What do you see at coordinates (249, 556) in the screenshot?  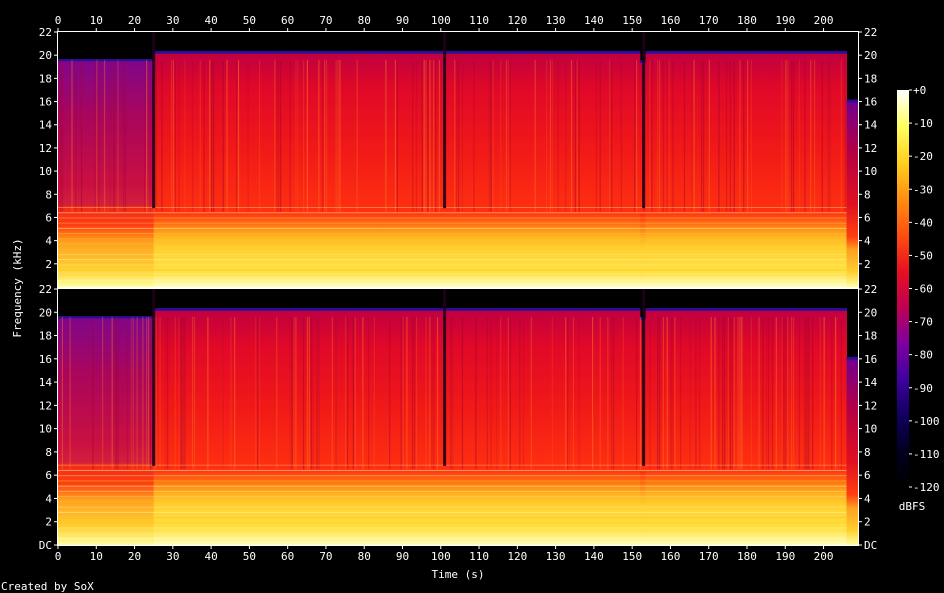 I see `x-tick-label-bottom: 50` at bounding box center [249, 556].